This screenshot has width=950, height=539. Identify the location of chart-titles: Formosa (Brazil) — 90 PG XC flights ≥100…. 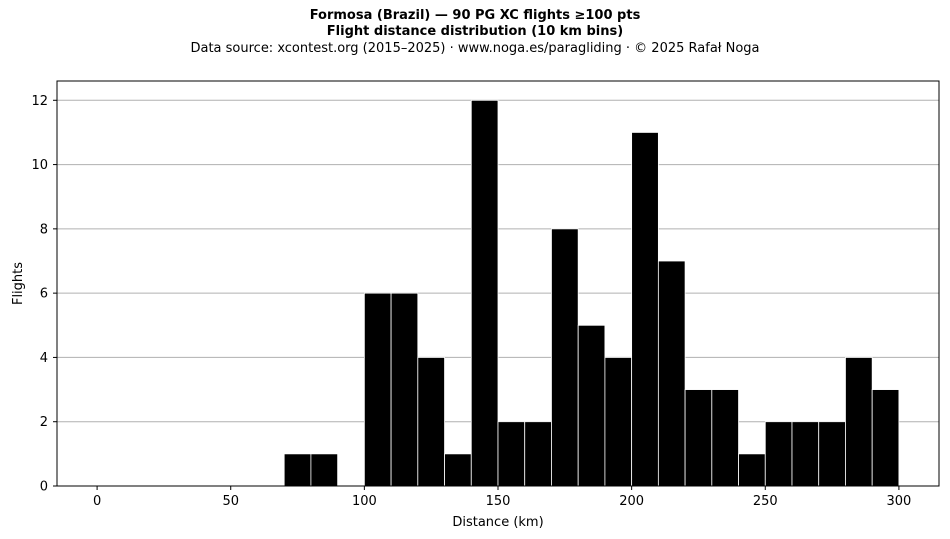
(475, 33).